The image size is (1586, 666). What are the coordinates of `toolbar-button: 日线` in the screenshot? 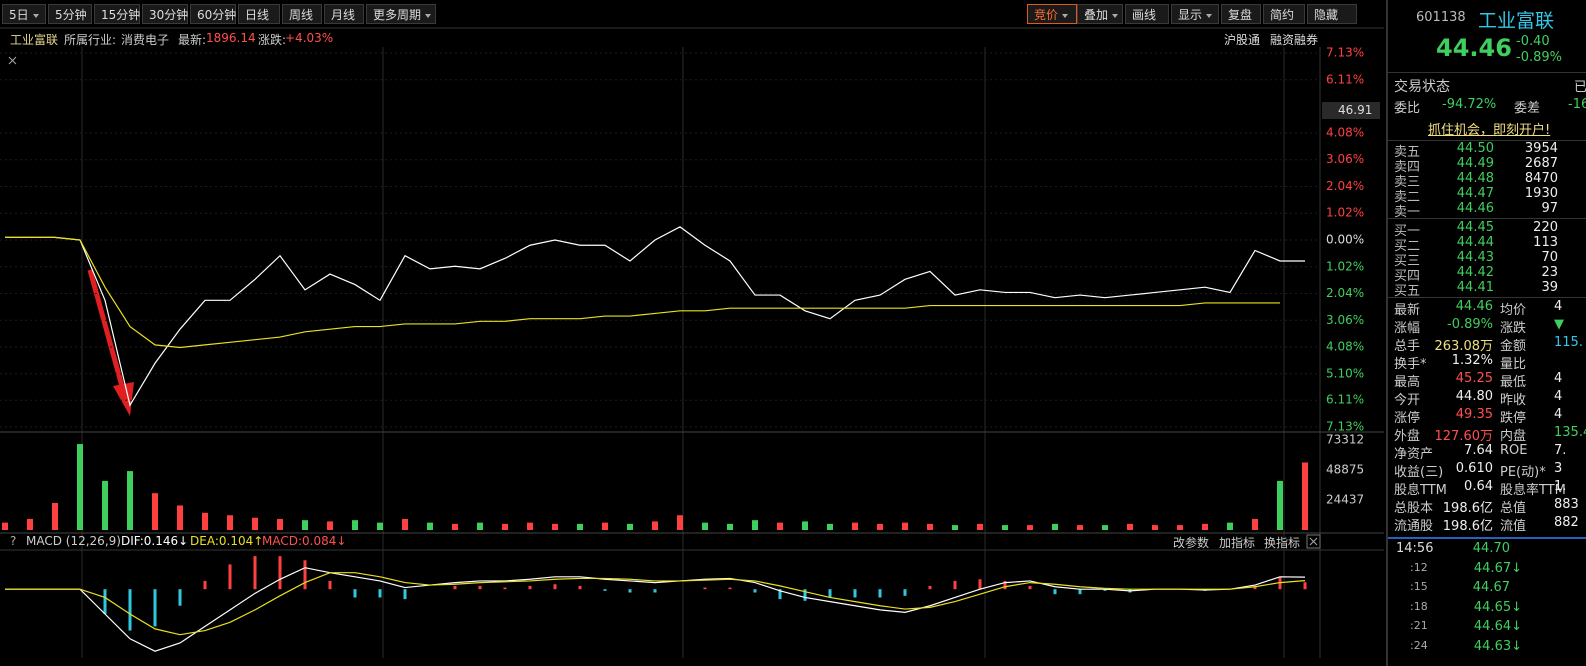 It's located at (259, 14).